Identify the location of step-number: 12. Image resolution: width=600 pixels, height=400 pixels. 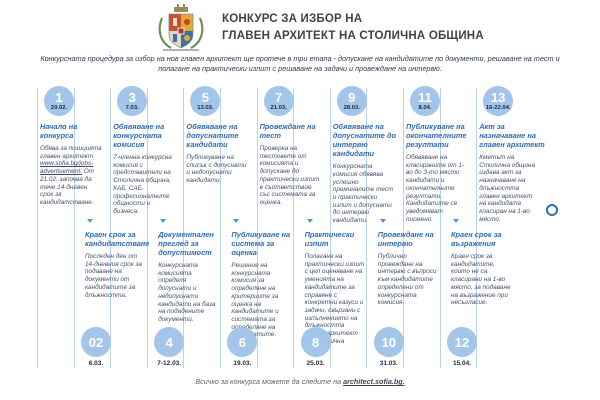
(462, 342).